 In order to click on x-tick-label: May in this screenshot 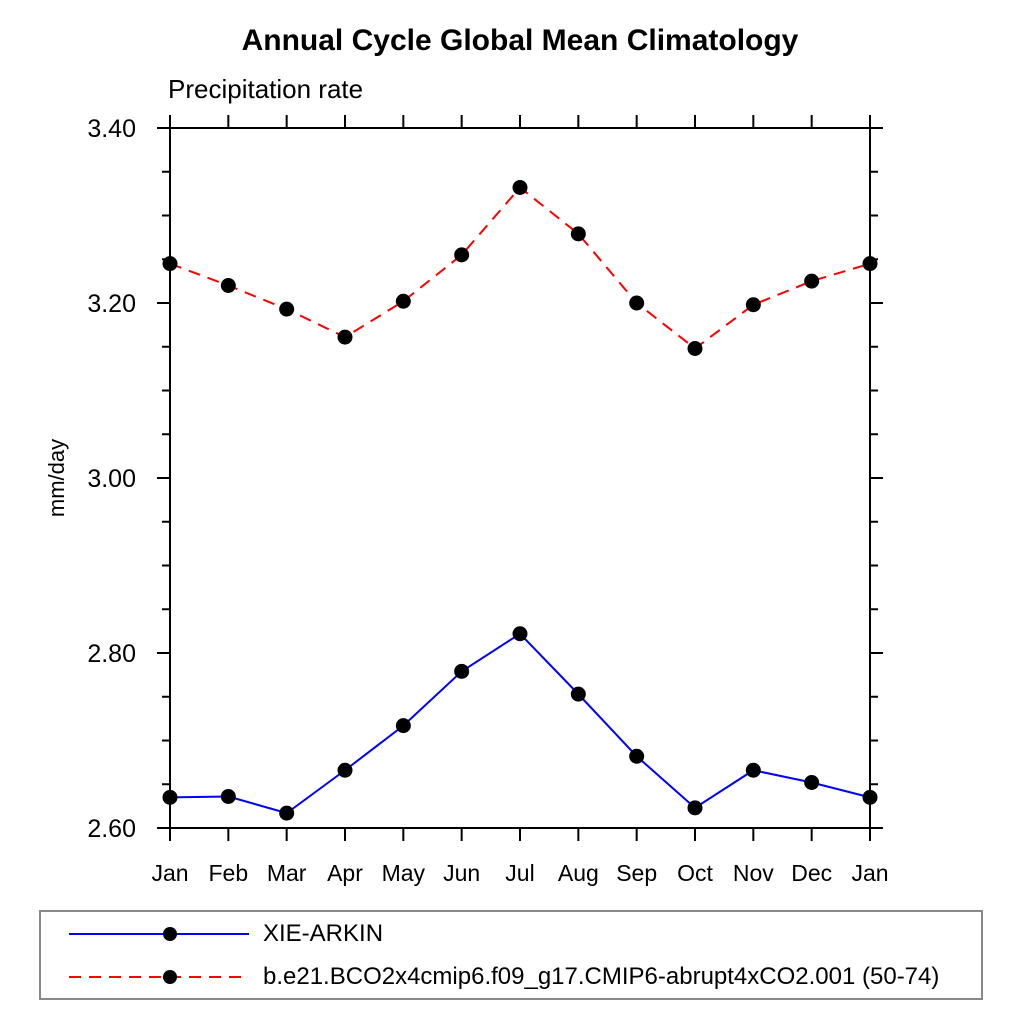, I will do `click(404, 873)`.